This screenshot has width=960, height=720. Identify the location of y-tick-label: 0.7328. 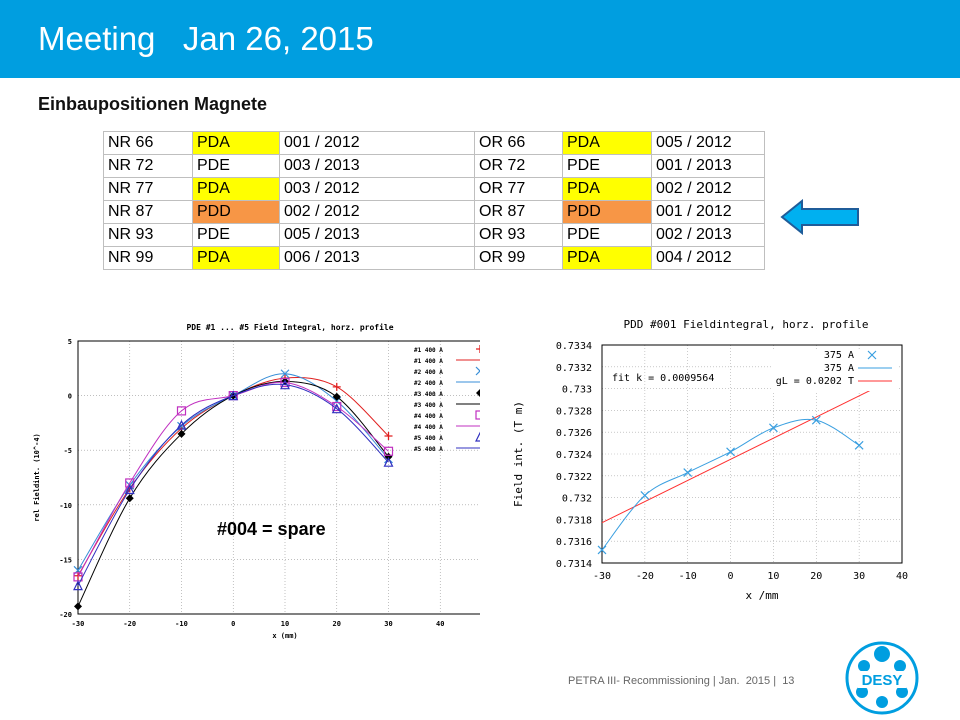
(574, 411).